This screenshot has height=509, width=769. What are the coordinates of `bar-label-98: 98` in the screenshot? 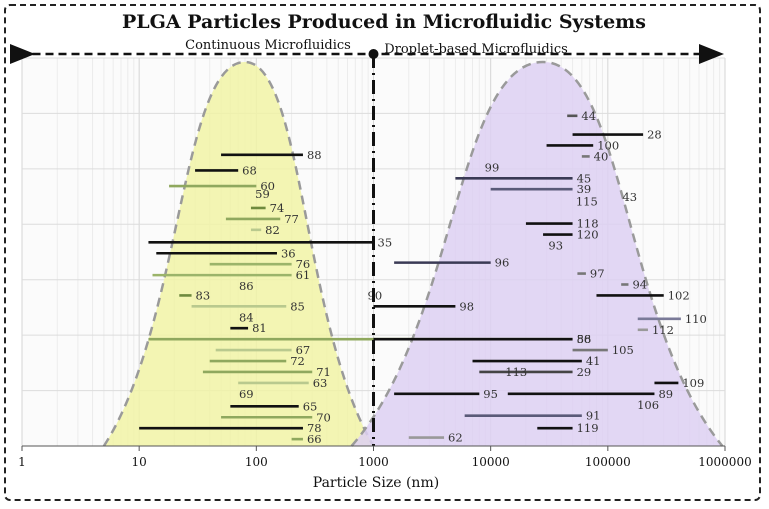 It's located at (466, 306).